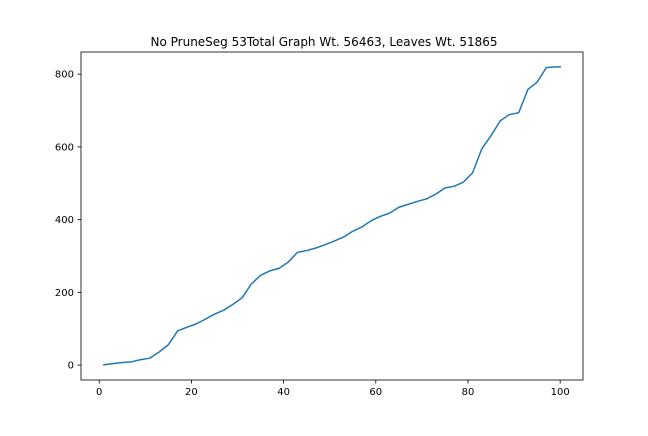 This screenshot has width=648, height=436. What do you see at coordinates (191, 392) in the screenshot?
I see `x-tick-label: 20` at bounding box center [191, 392].